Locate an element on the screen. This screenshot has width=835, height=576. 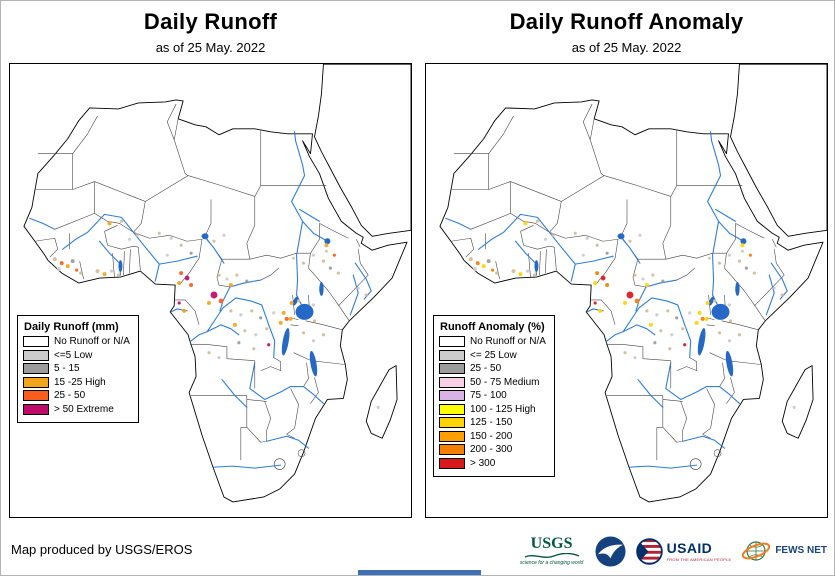
legend-row: > 50 Extreme is located at coordinates (76, 409).